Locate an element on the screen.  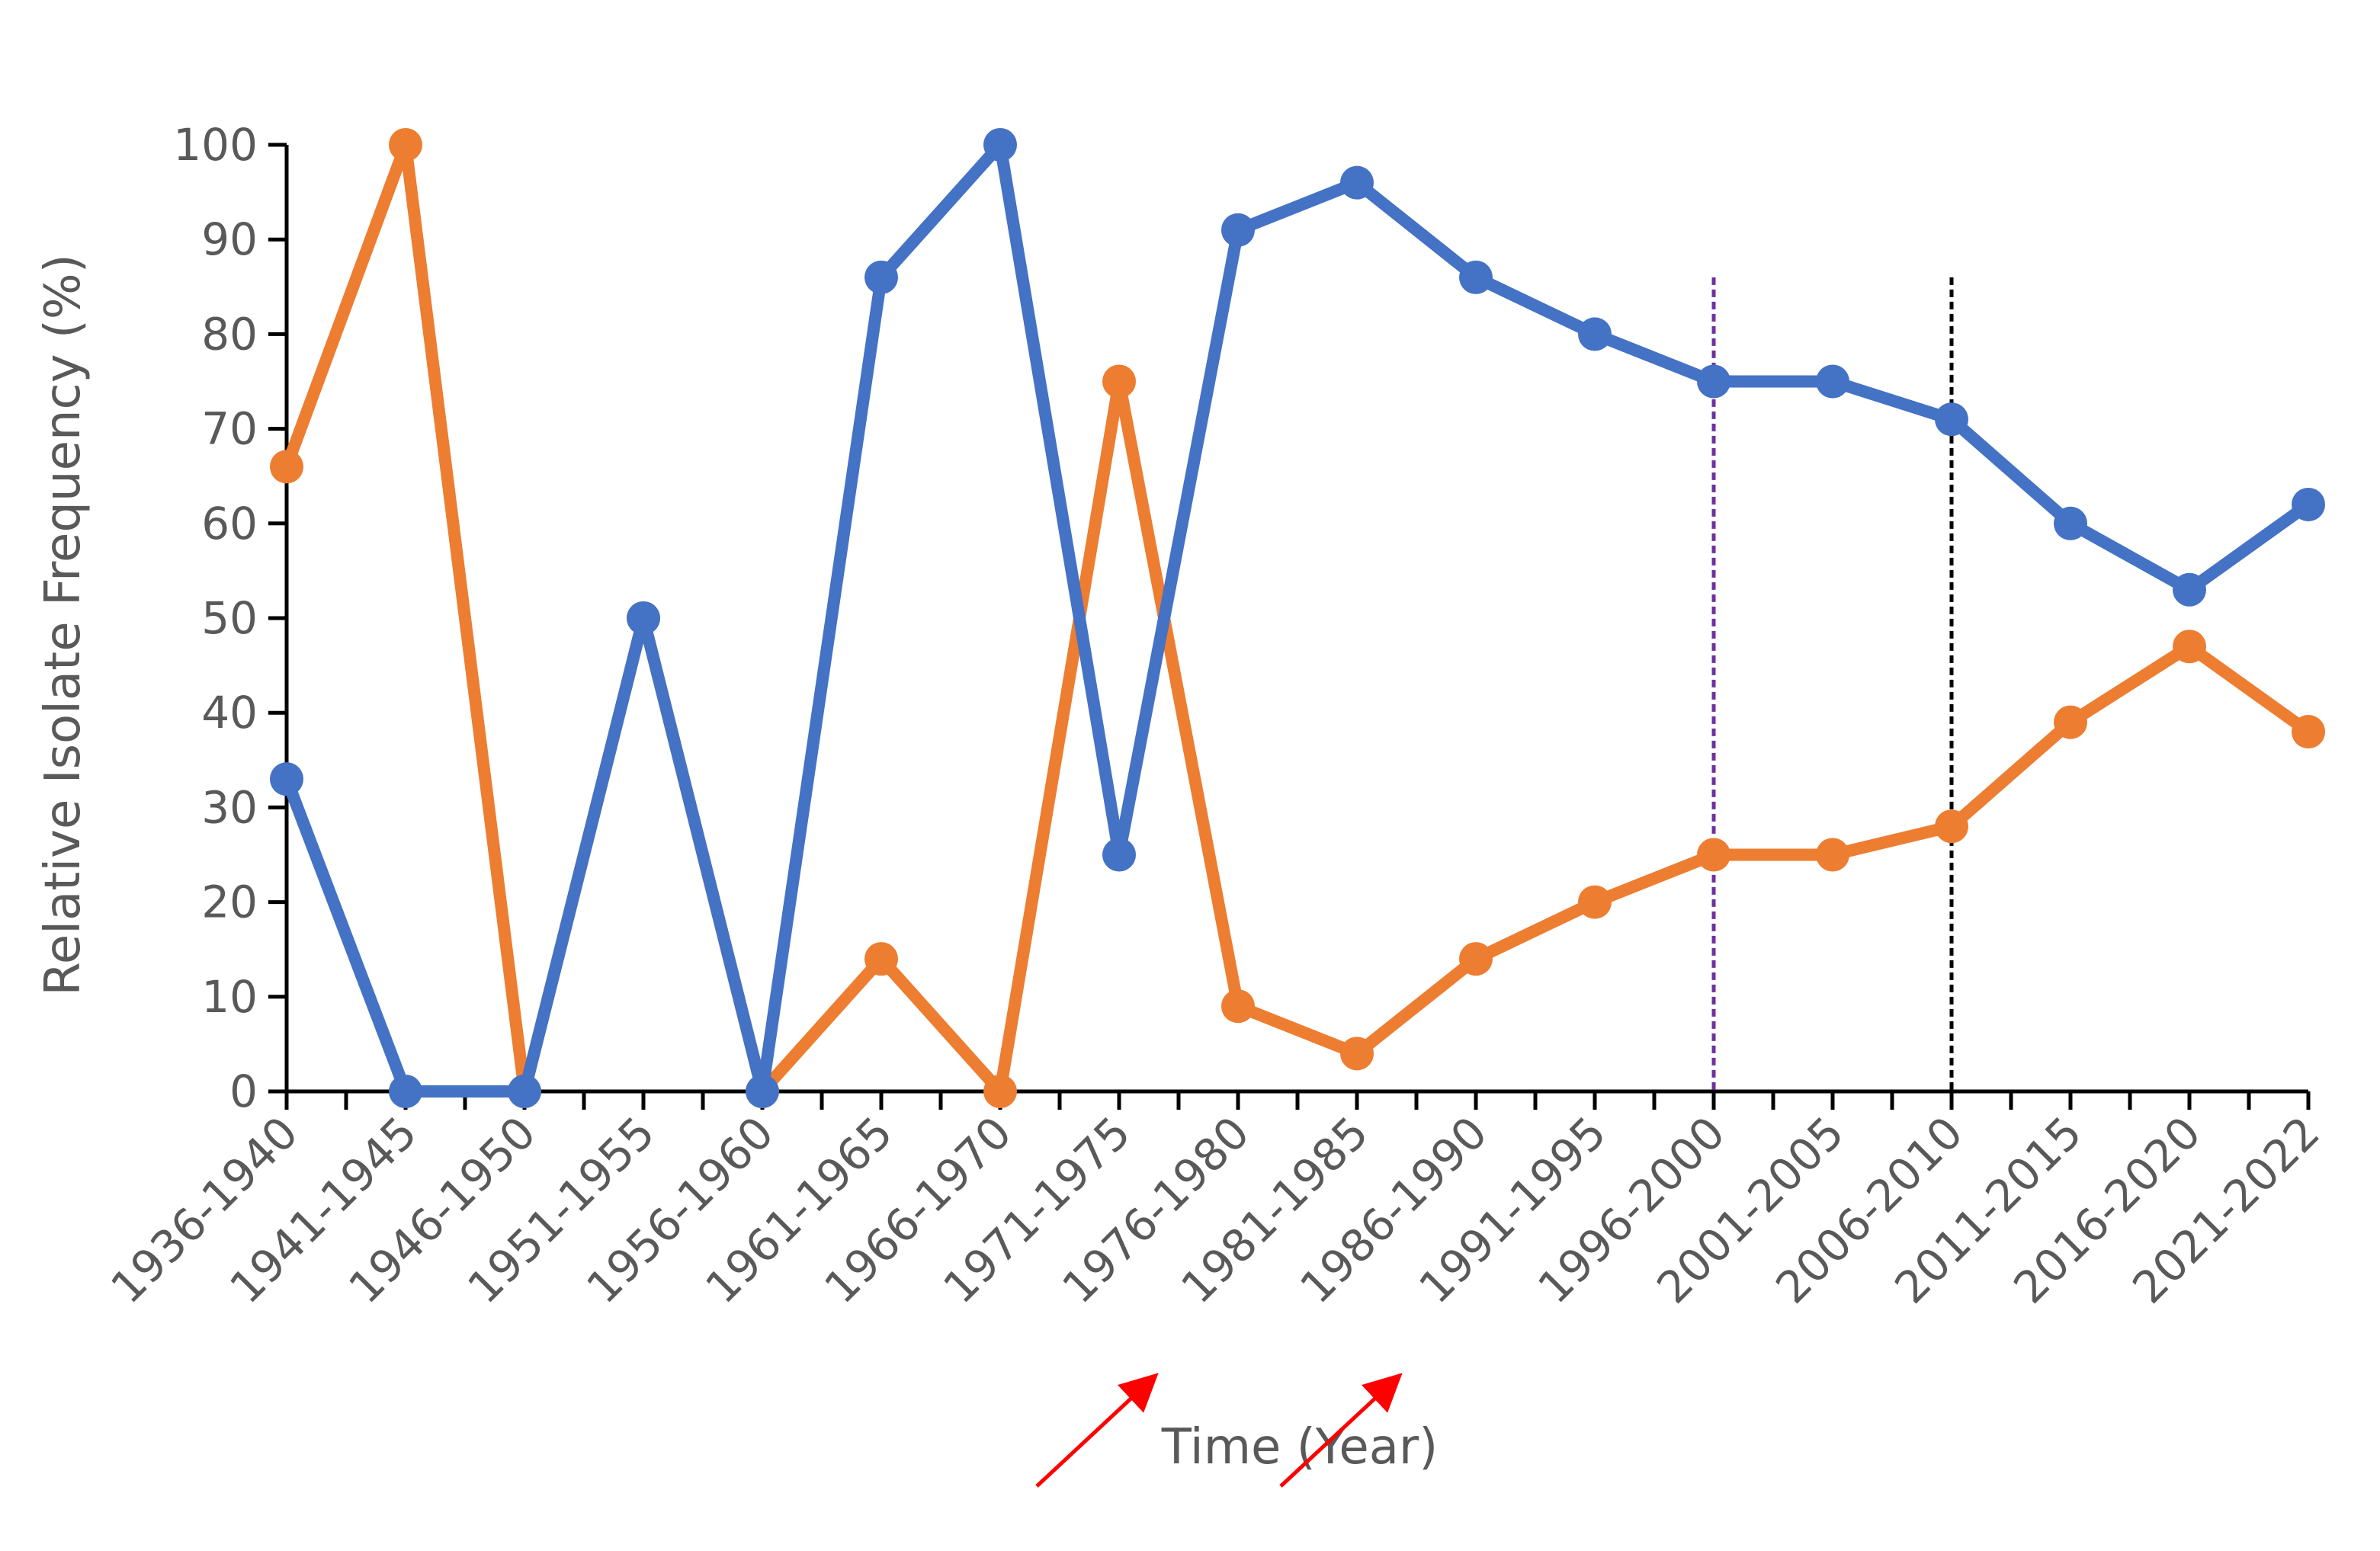
y-tick-label: 0 is located at coordinates (243, 1091).